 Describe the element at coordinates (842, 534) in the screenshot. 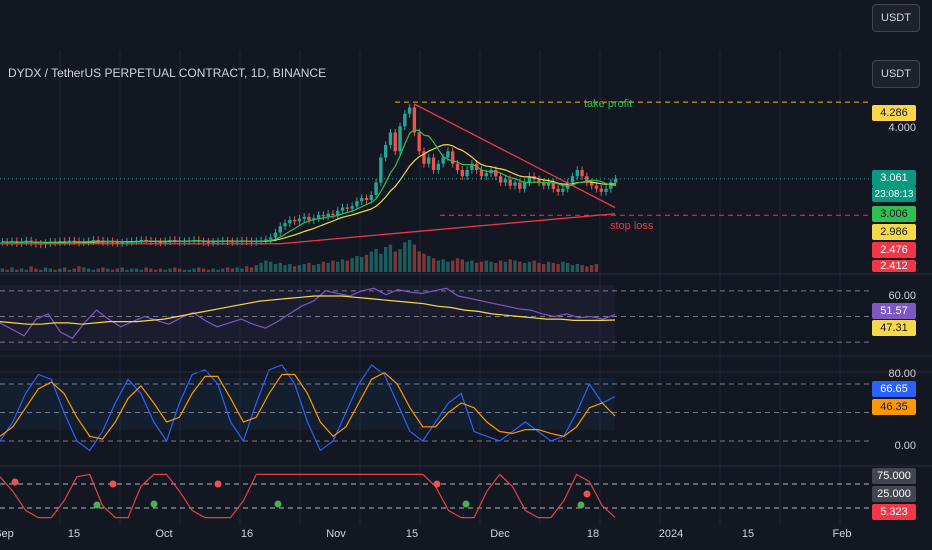

I see `time-label: Feb` at that location.